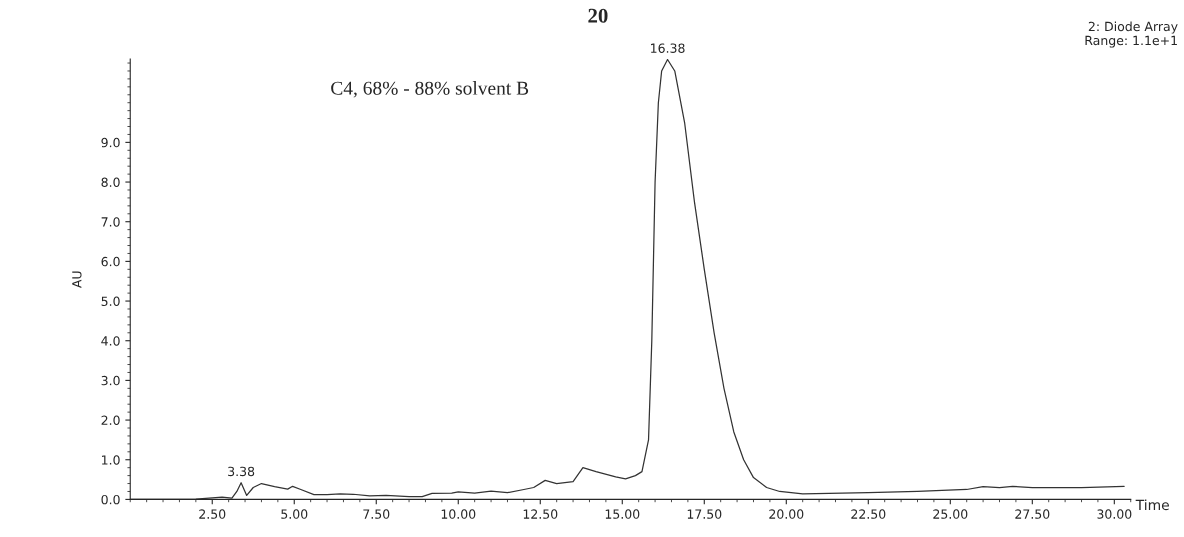 The image size is (1184, 537). What do you see at coordinates (704, 514) in the screenshot?
I see `x-tick-label: 17.50` at bounding box center [704, 514].